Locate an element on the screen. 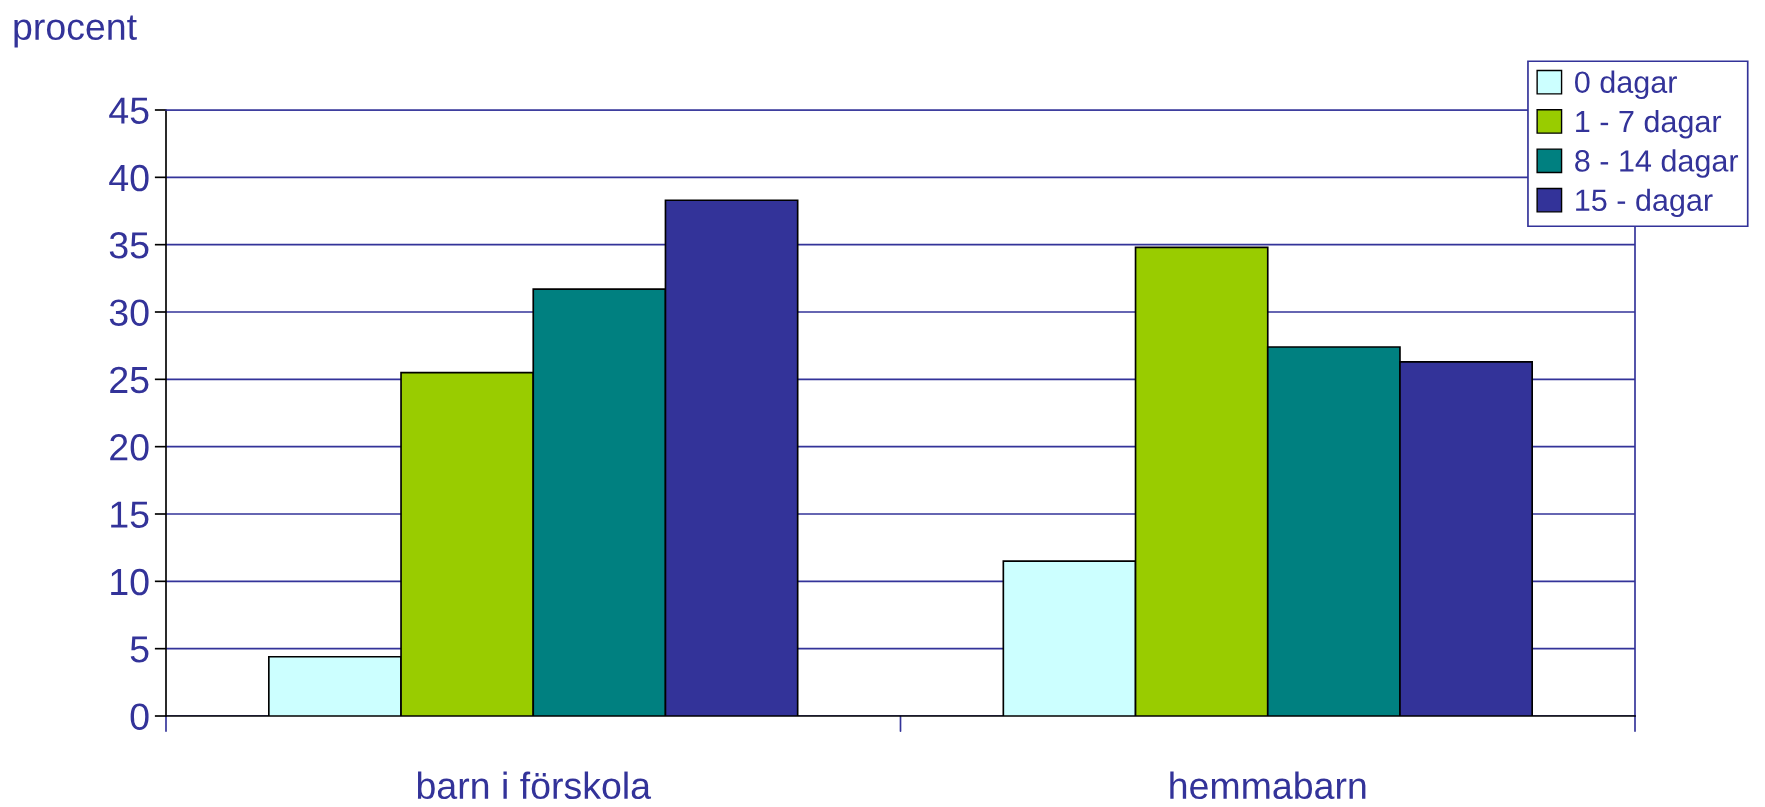 The image size is (1765, 807). y-tick-label: 40 is located at coordinates (129, 178).